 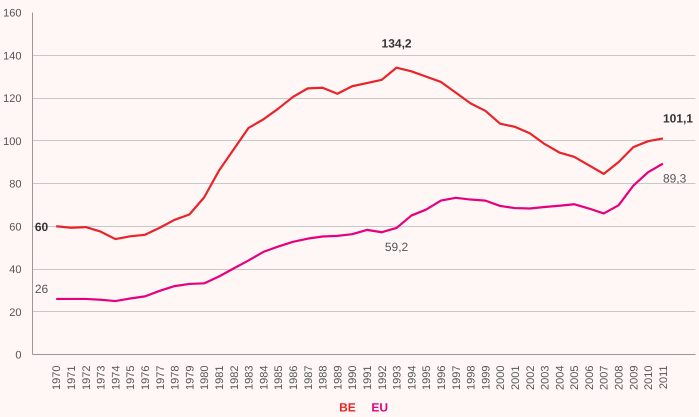 I want to click on y-tick-label: 60, so click(x=15, y=227).